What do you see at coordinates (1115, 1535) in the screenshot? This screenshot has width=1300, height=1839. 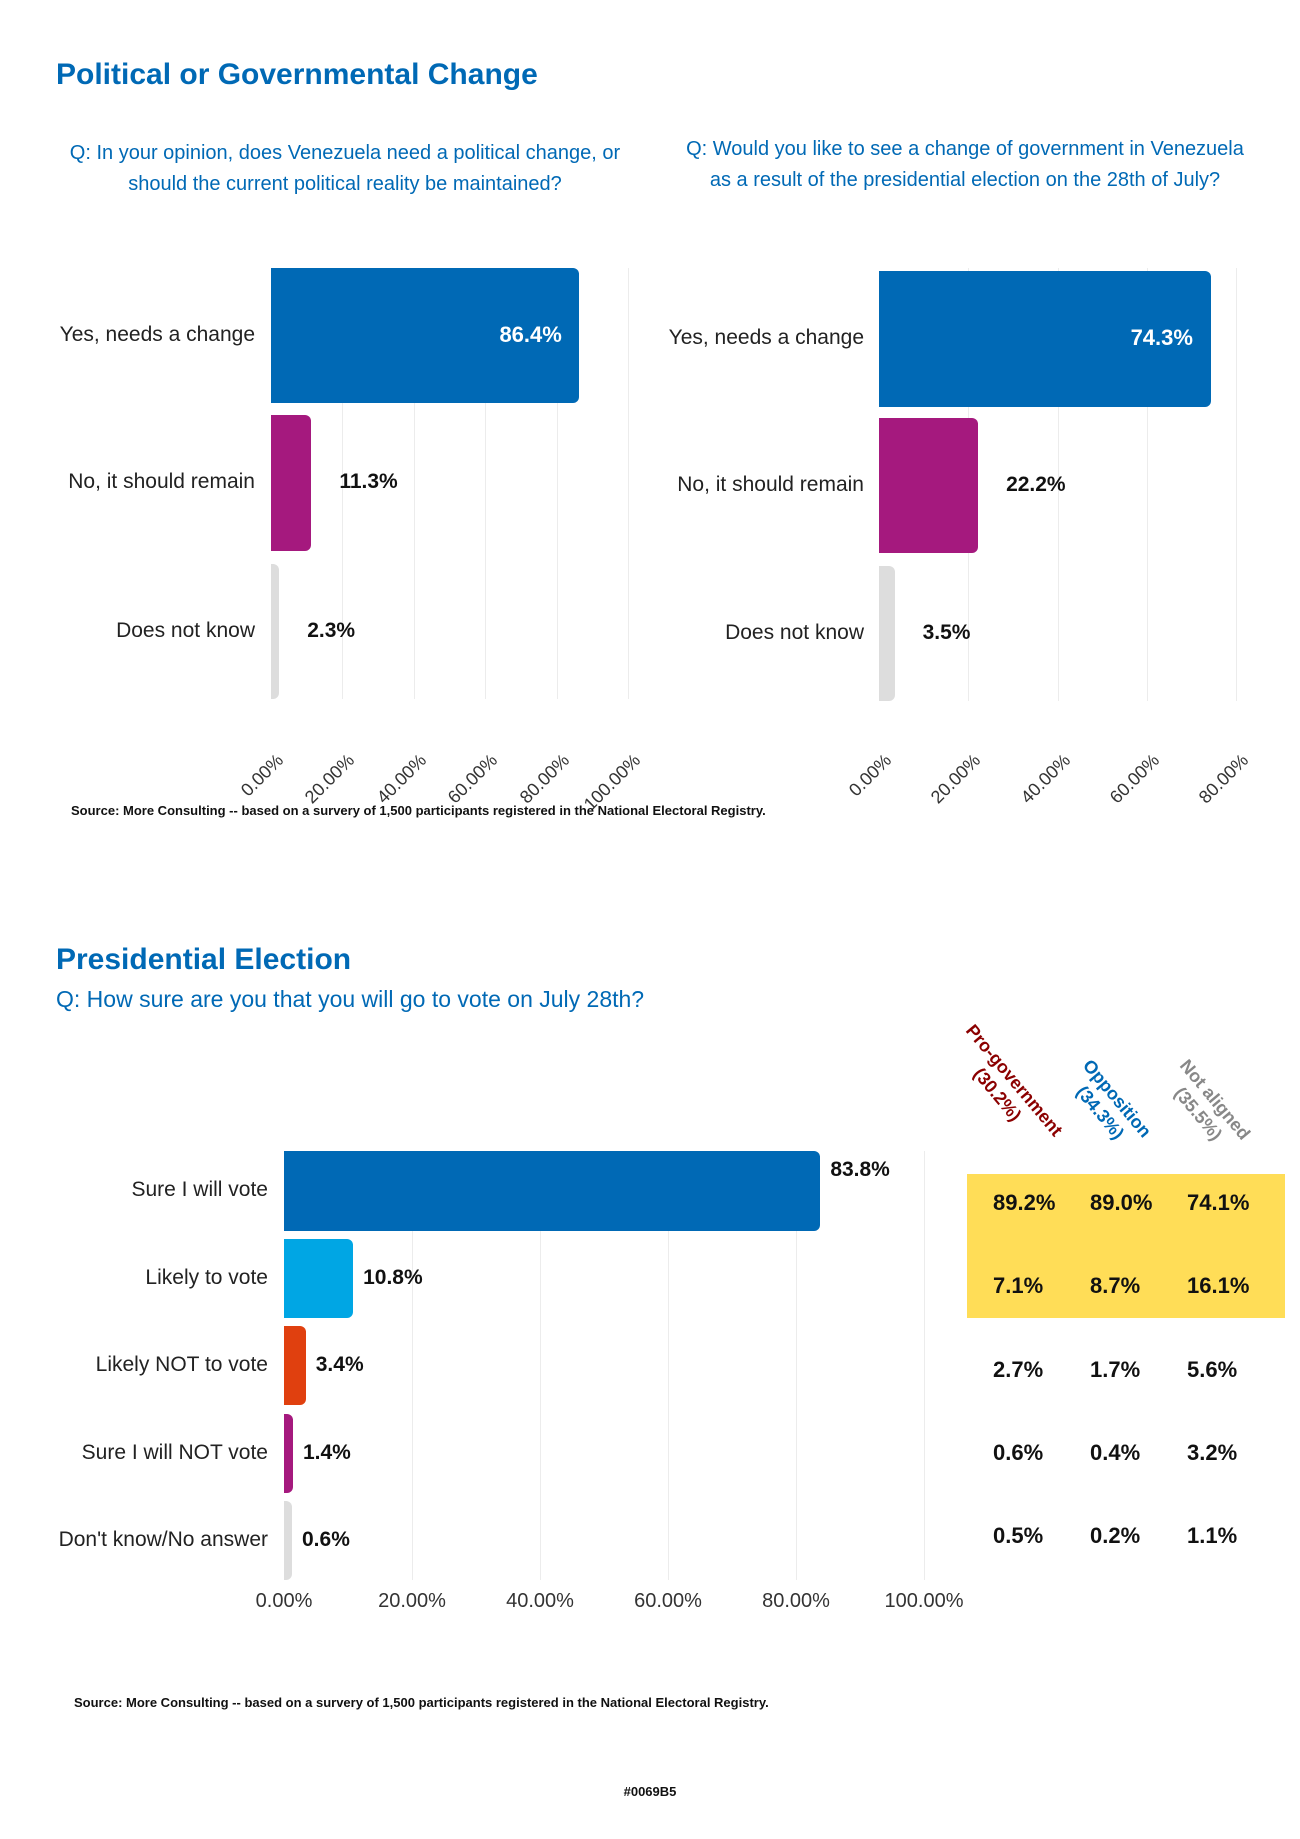 I see `table-cell: 0.2%` at bounding box center [1115, 1535].